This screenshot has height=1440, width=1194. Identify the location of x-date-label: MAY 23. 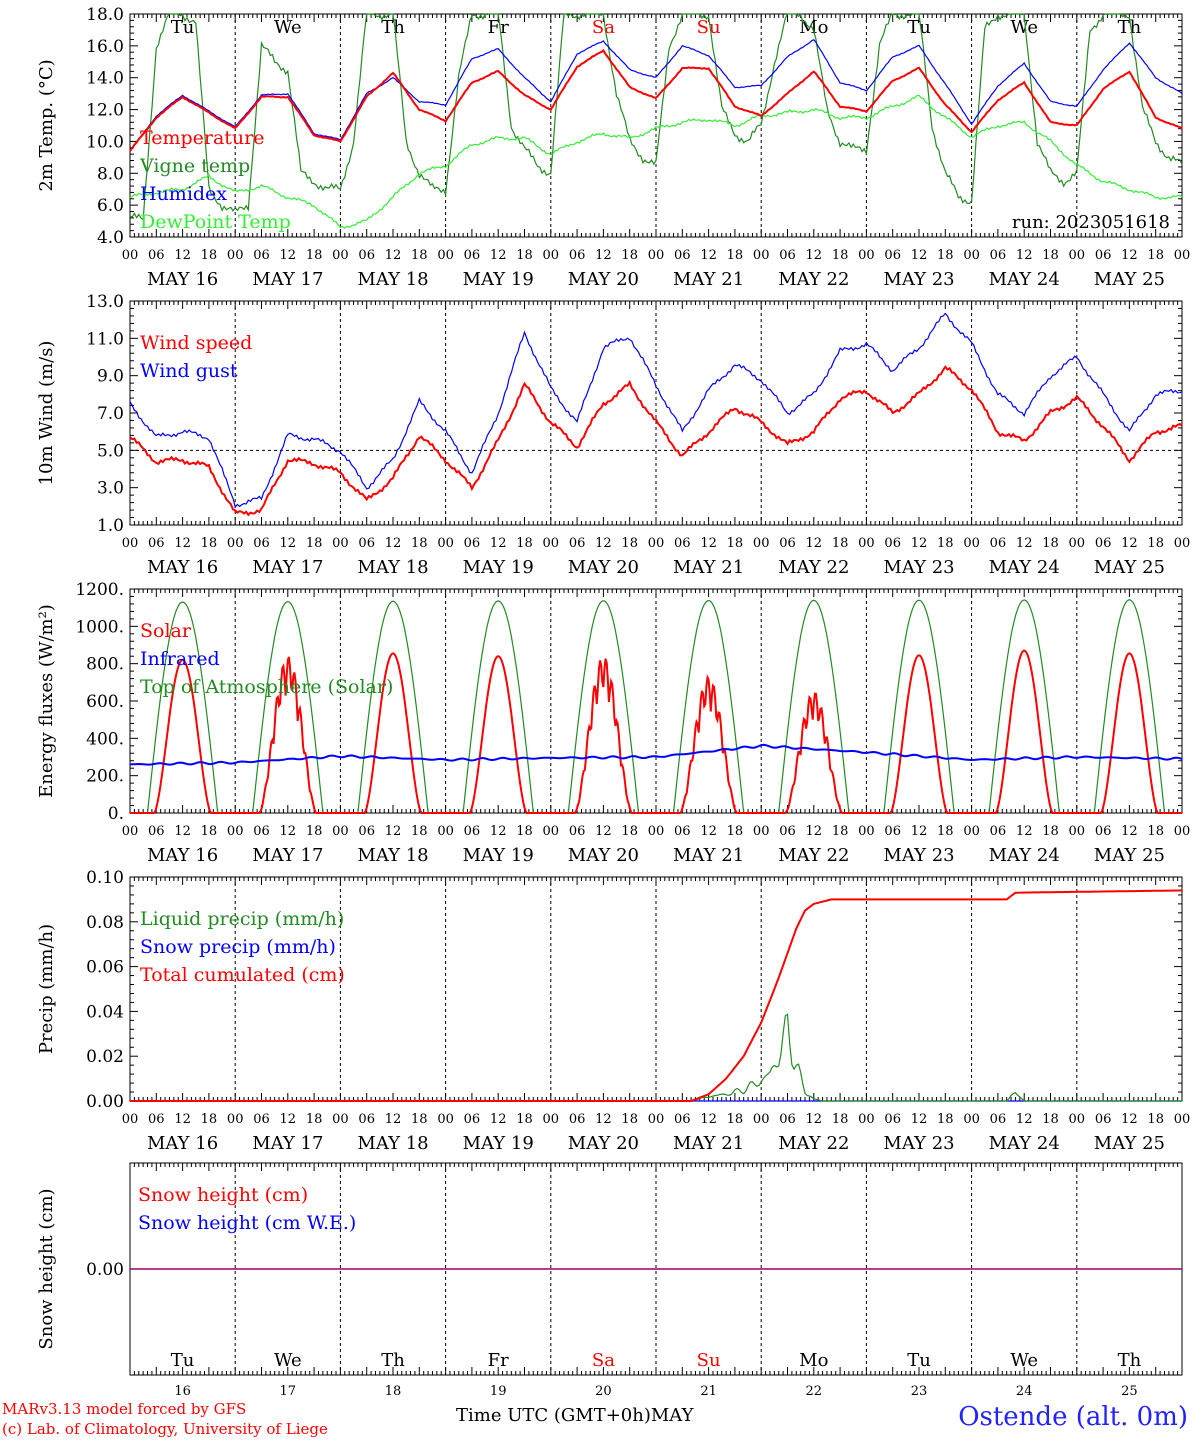
(918, 279).